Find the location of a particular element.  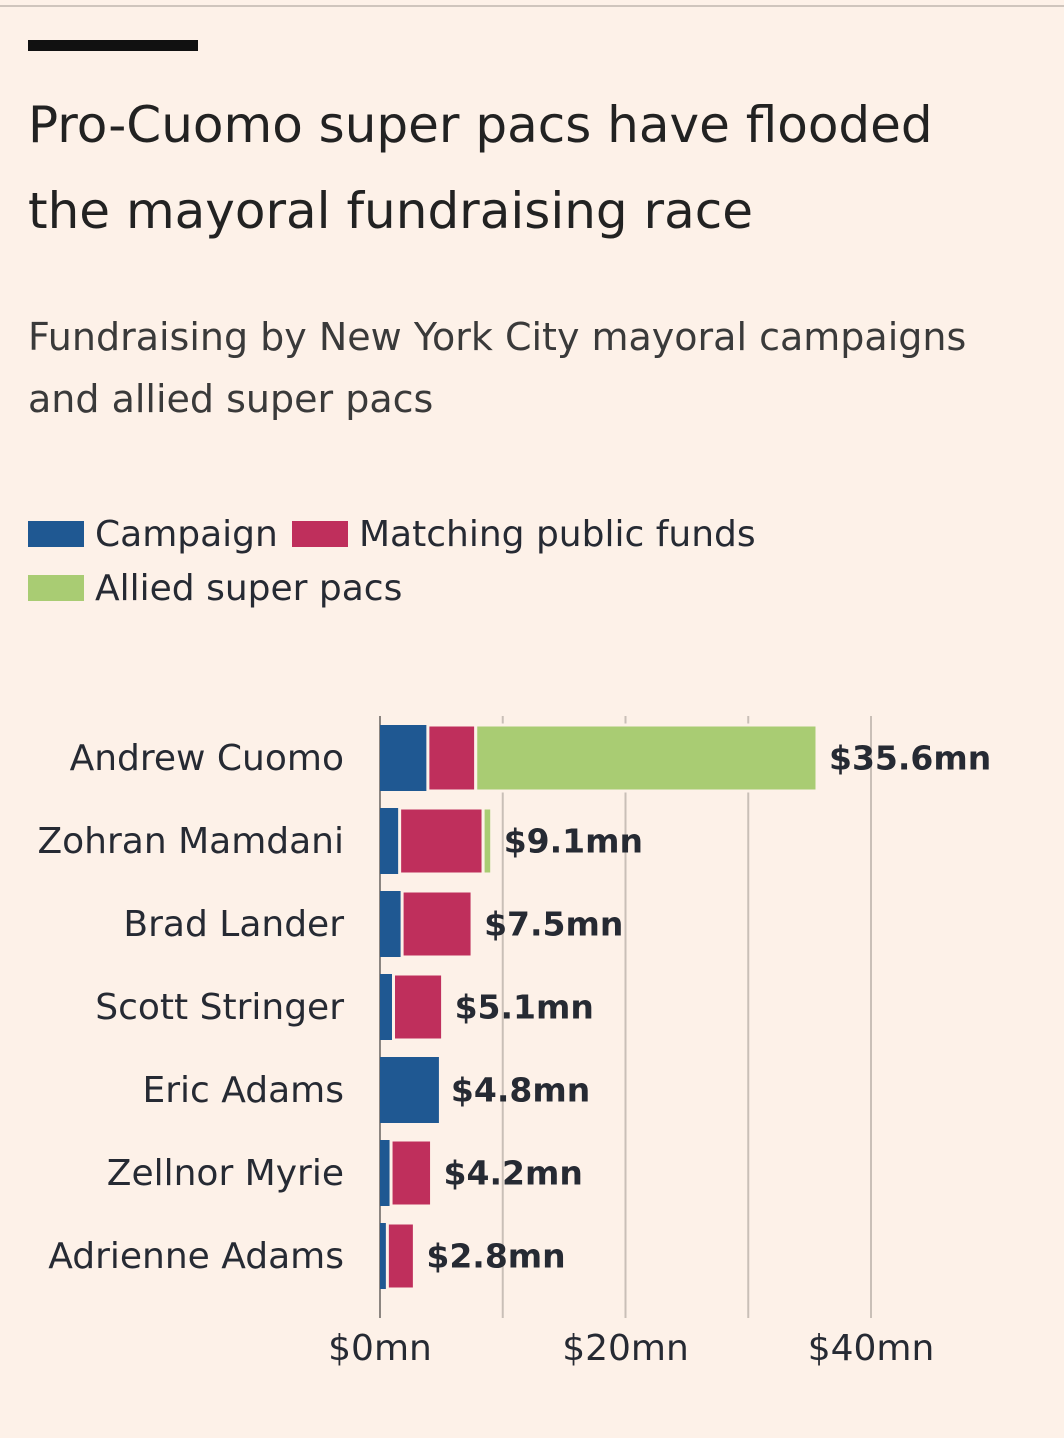

value-label: $2.8mn is located at coordinates (495, 1256).